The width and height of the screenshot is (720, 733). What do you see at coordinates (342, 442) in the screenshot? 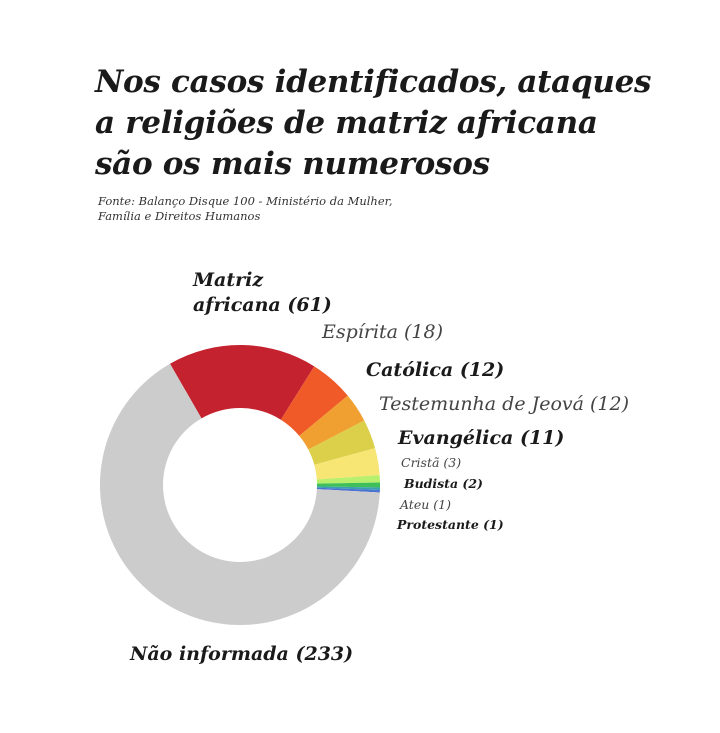
I see `slice-testemunha-de-jeova` at bounding box center [342, 442].